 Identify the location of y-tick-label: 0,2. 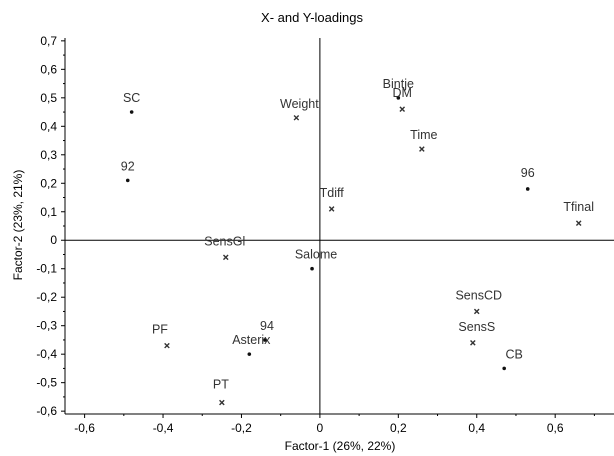
(48, 183).